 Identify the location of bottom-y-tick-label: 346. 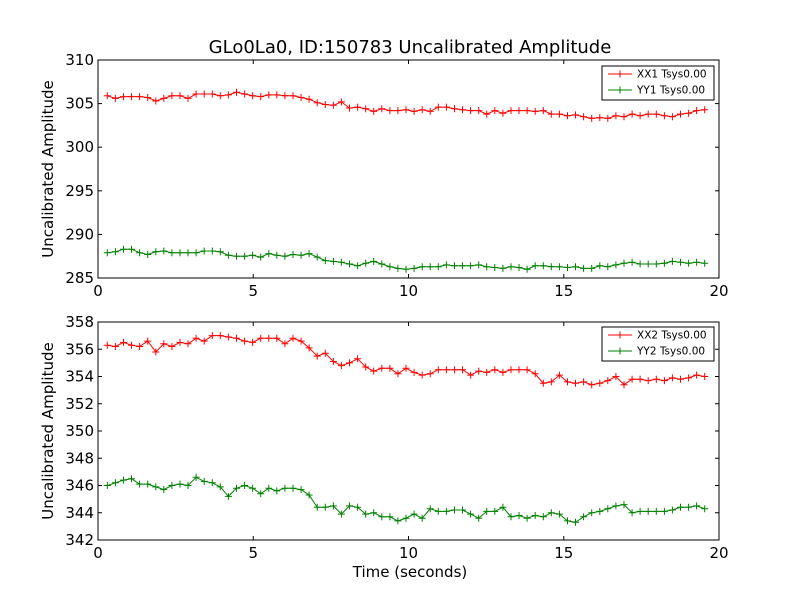
(79, 486).